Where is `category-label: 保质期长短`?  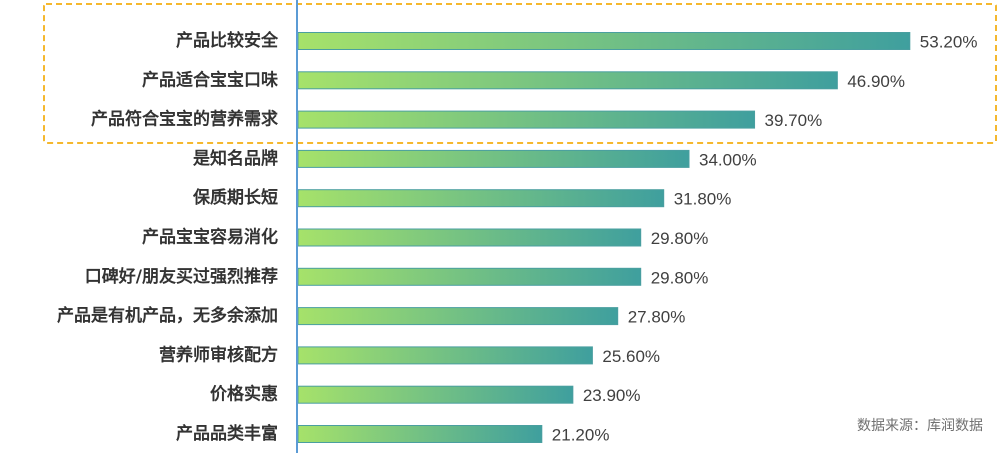 category-label: 保质期长短 is located at coordinates (235, 197).